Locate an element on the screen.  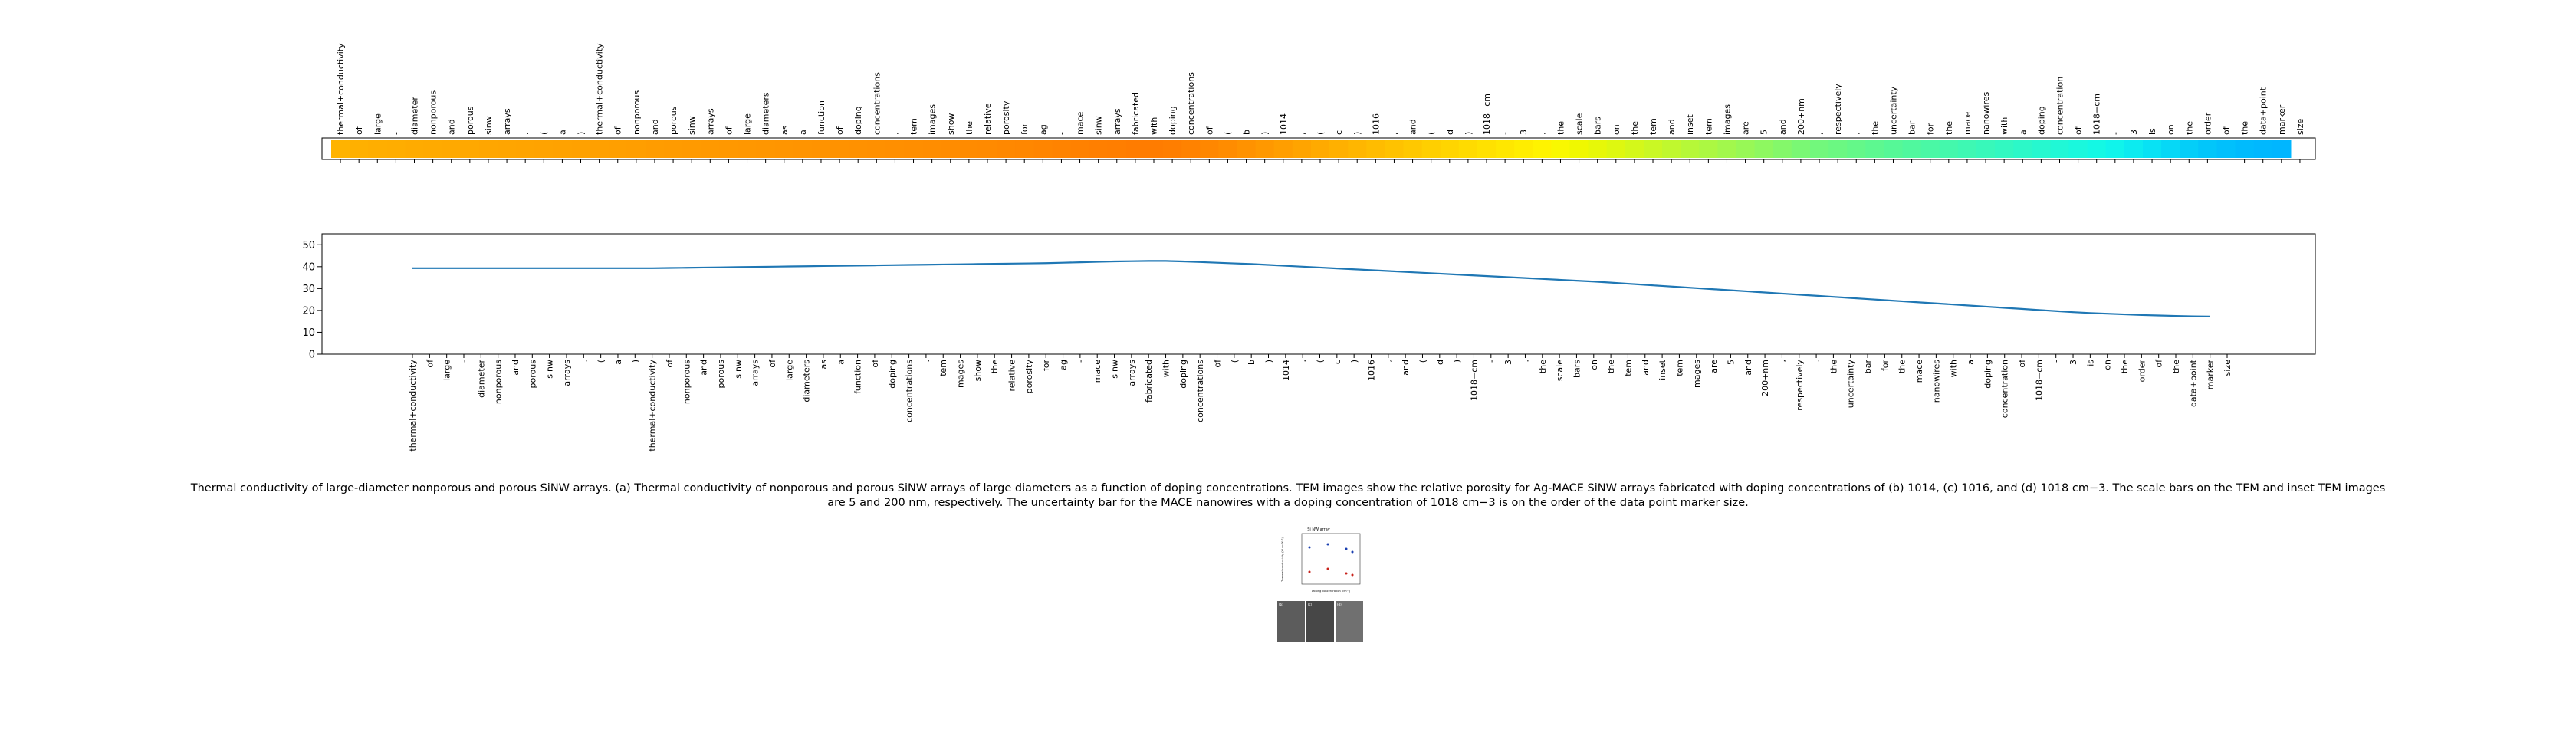
x-tick-label: with is located at coordinates (1954, 369).